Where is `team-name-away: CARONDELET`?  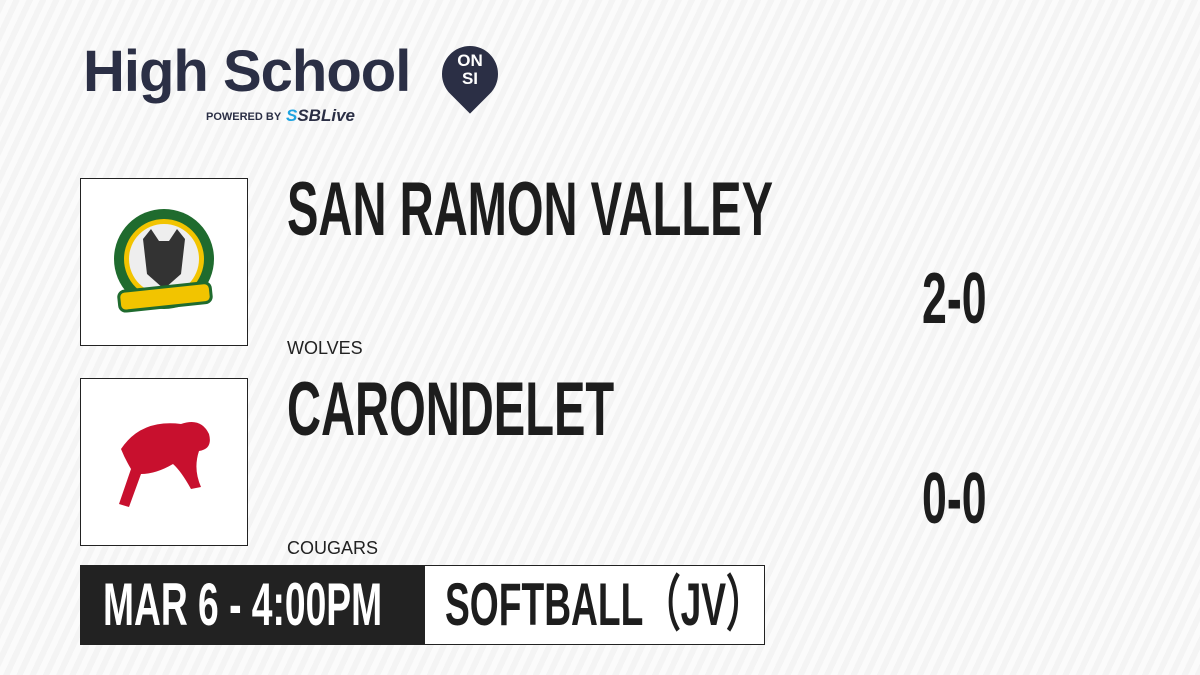
team-name-away: CARONDELET is located at coordinates (451, 409).